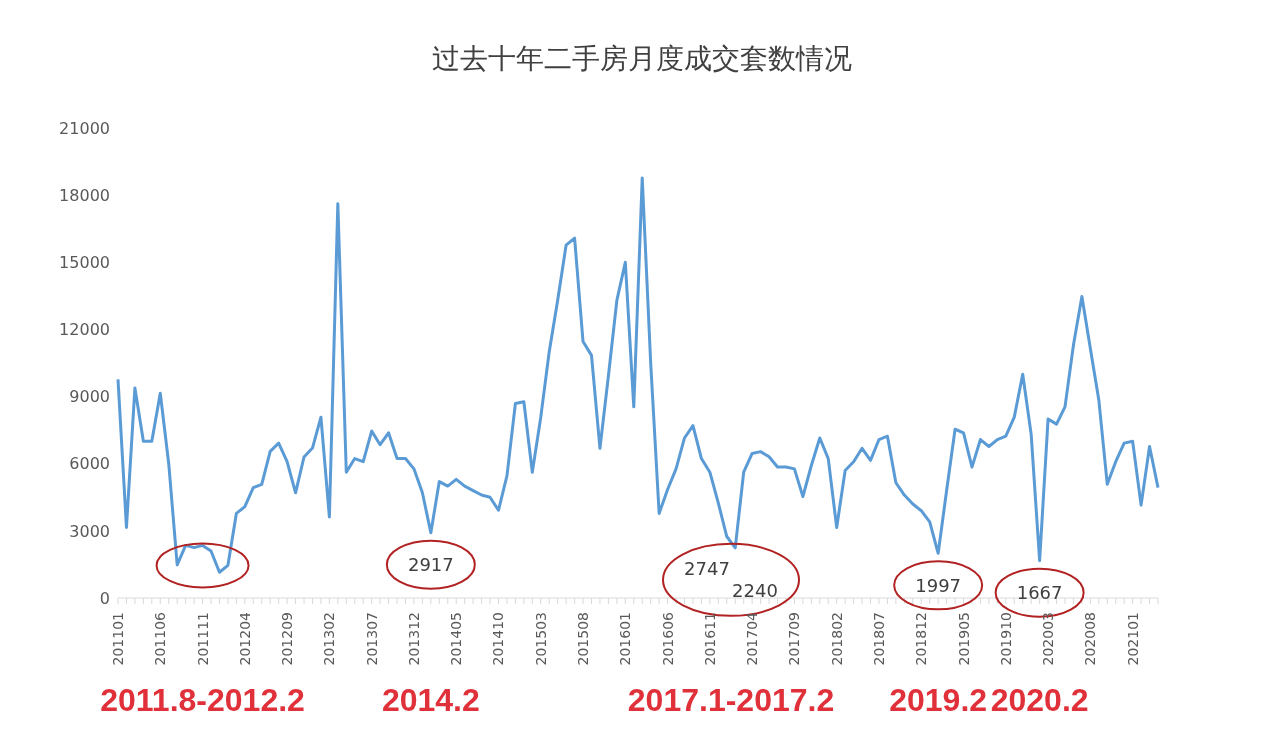 This screenshot has height=736, width=1284. What do you see at coordinates (1005, 639) in the screenshot?
I see `x-tick-label: 201910` at bounding box center [1005, 639].